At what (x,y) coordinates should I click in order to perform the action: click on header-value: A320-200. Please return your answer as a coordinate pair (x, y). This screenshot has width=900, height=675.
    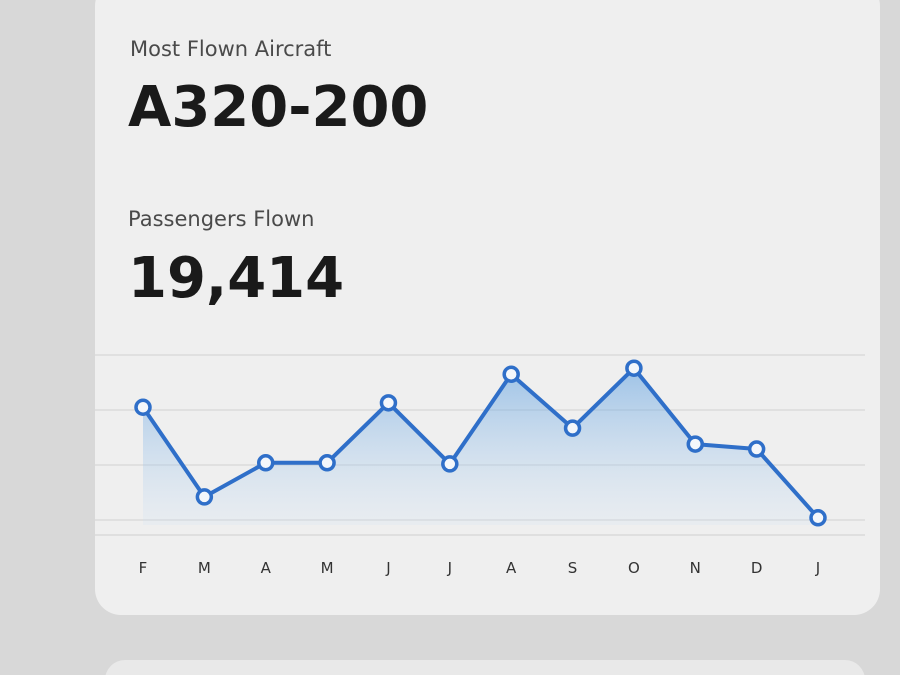
    Looking at the image, I should click on (278, 107).